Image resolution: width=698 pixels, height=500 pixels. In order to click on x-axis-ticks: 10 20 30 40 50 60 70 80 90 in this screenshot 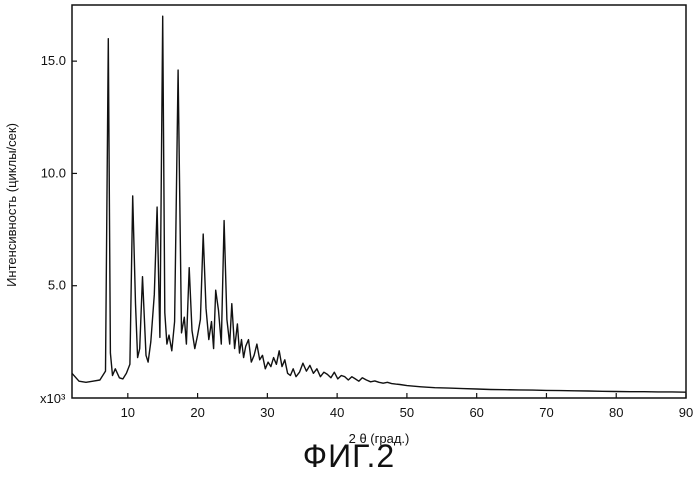, I will do `click(407, 406)`.